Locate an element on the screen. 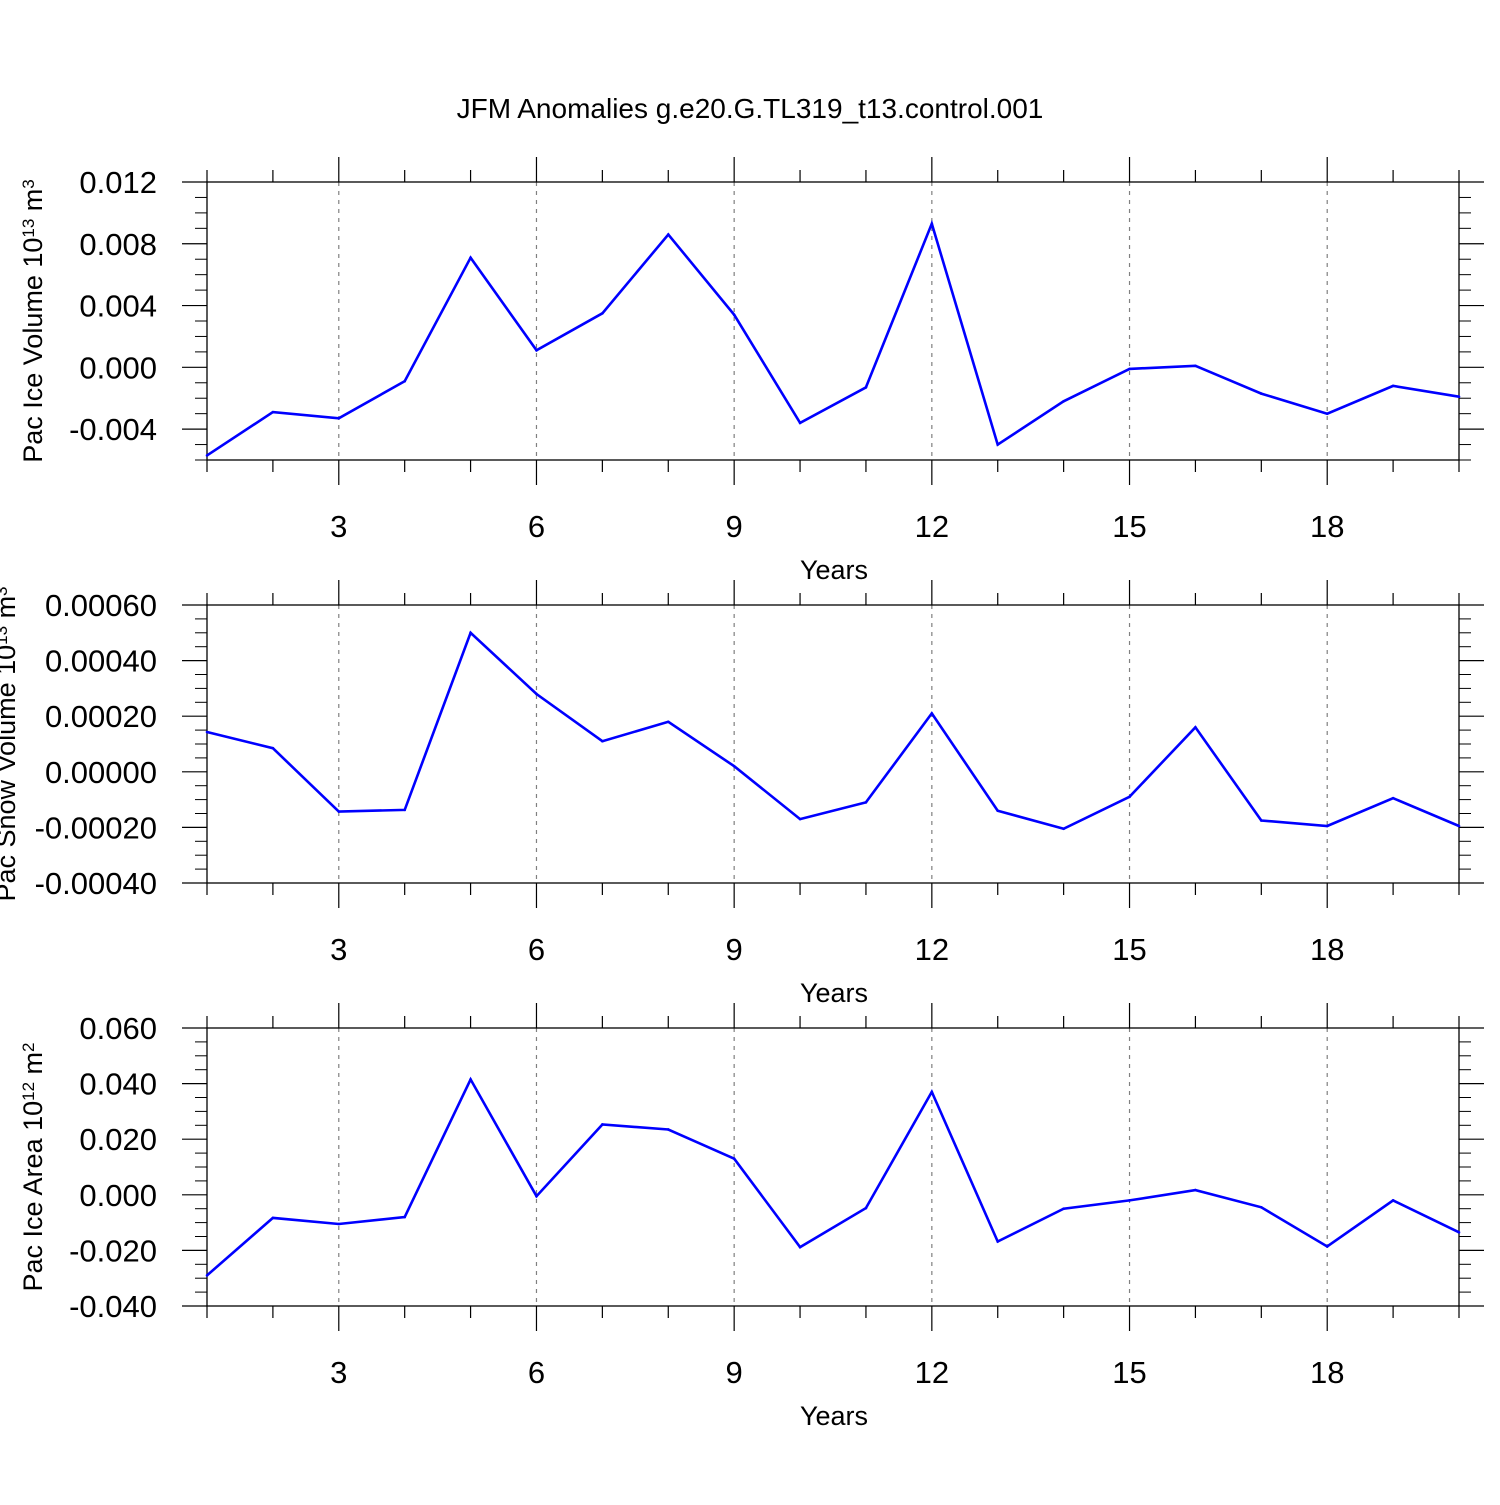 Image resolution: width=1500 pixels, height=1505 pixels. y-axis-label-superscript: 2 is located at coordinates (28, 1046).